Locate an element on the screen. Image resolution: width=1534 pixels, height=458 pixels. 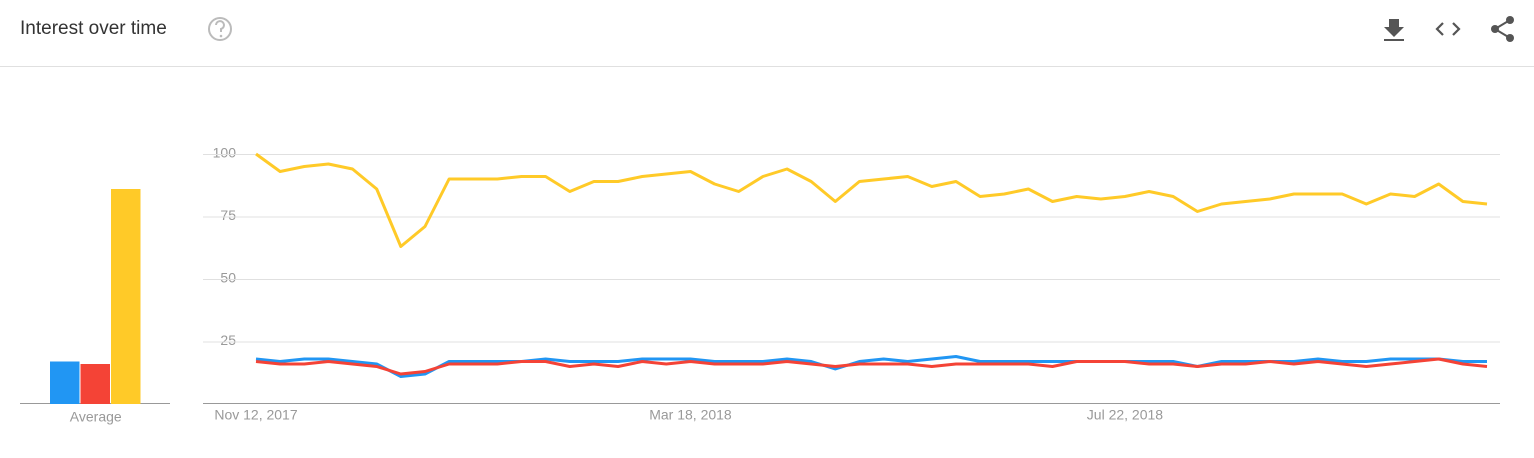
x-tick-label: Jul 22, 2018 is located at coordinates (1125, 415).